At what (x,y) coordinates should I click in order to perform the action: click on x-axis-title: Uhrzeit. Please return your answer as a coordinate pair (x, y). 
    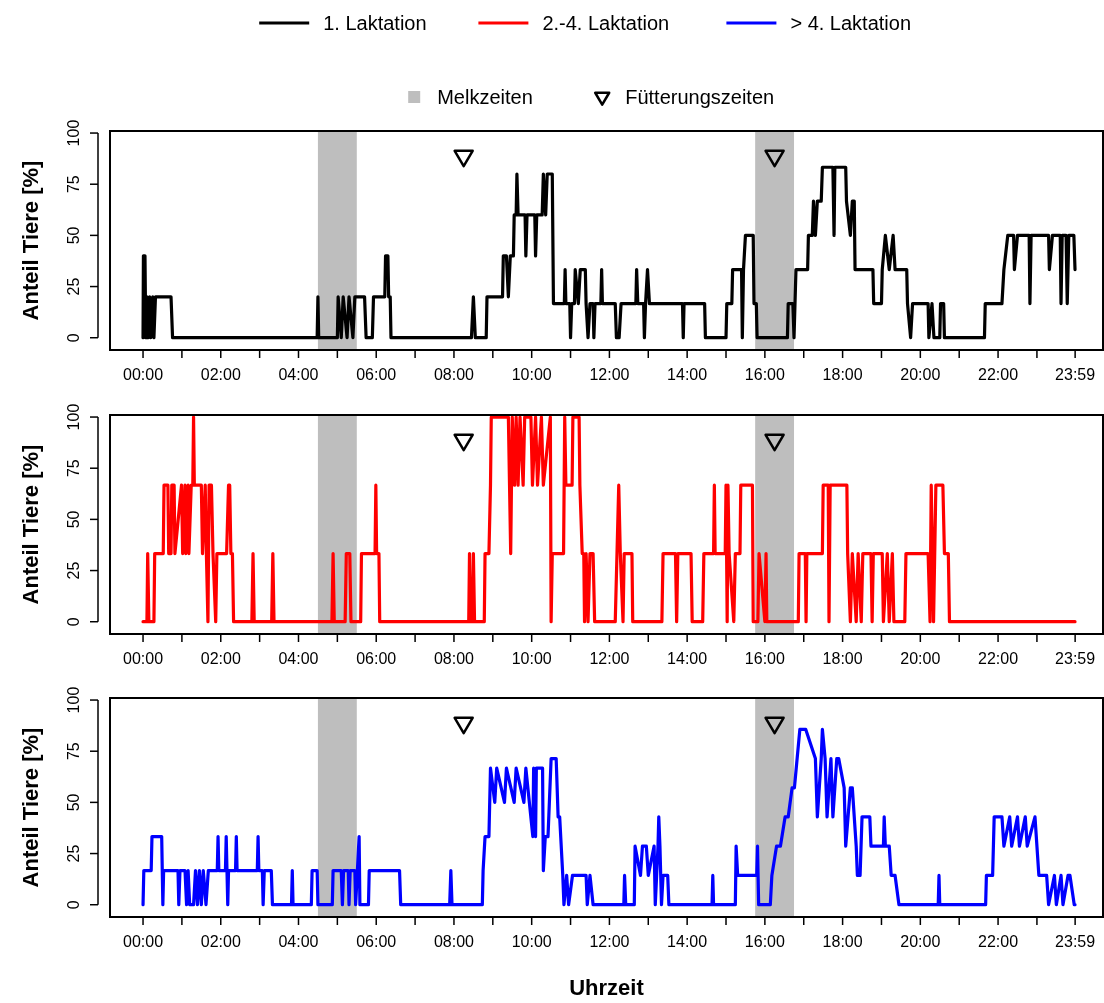
    Looking at the image, I should click on (607, 987).